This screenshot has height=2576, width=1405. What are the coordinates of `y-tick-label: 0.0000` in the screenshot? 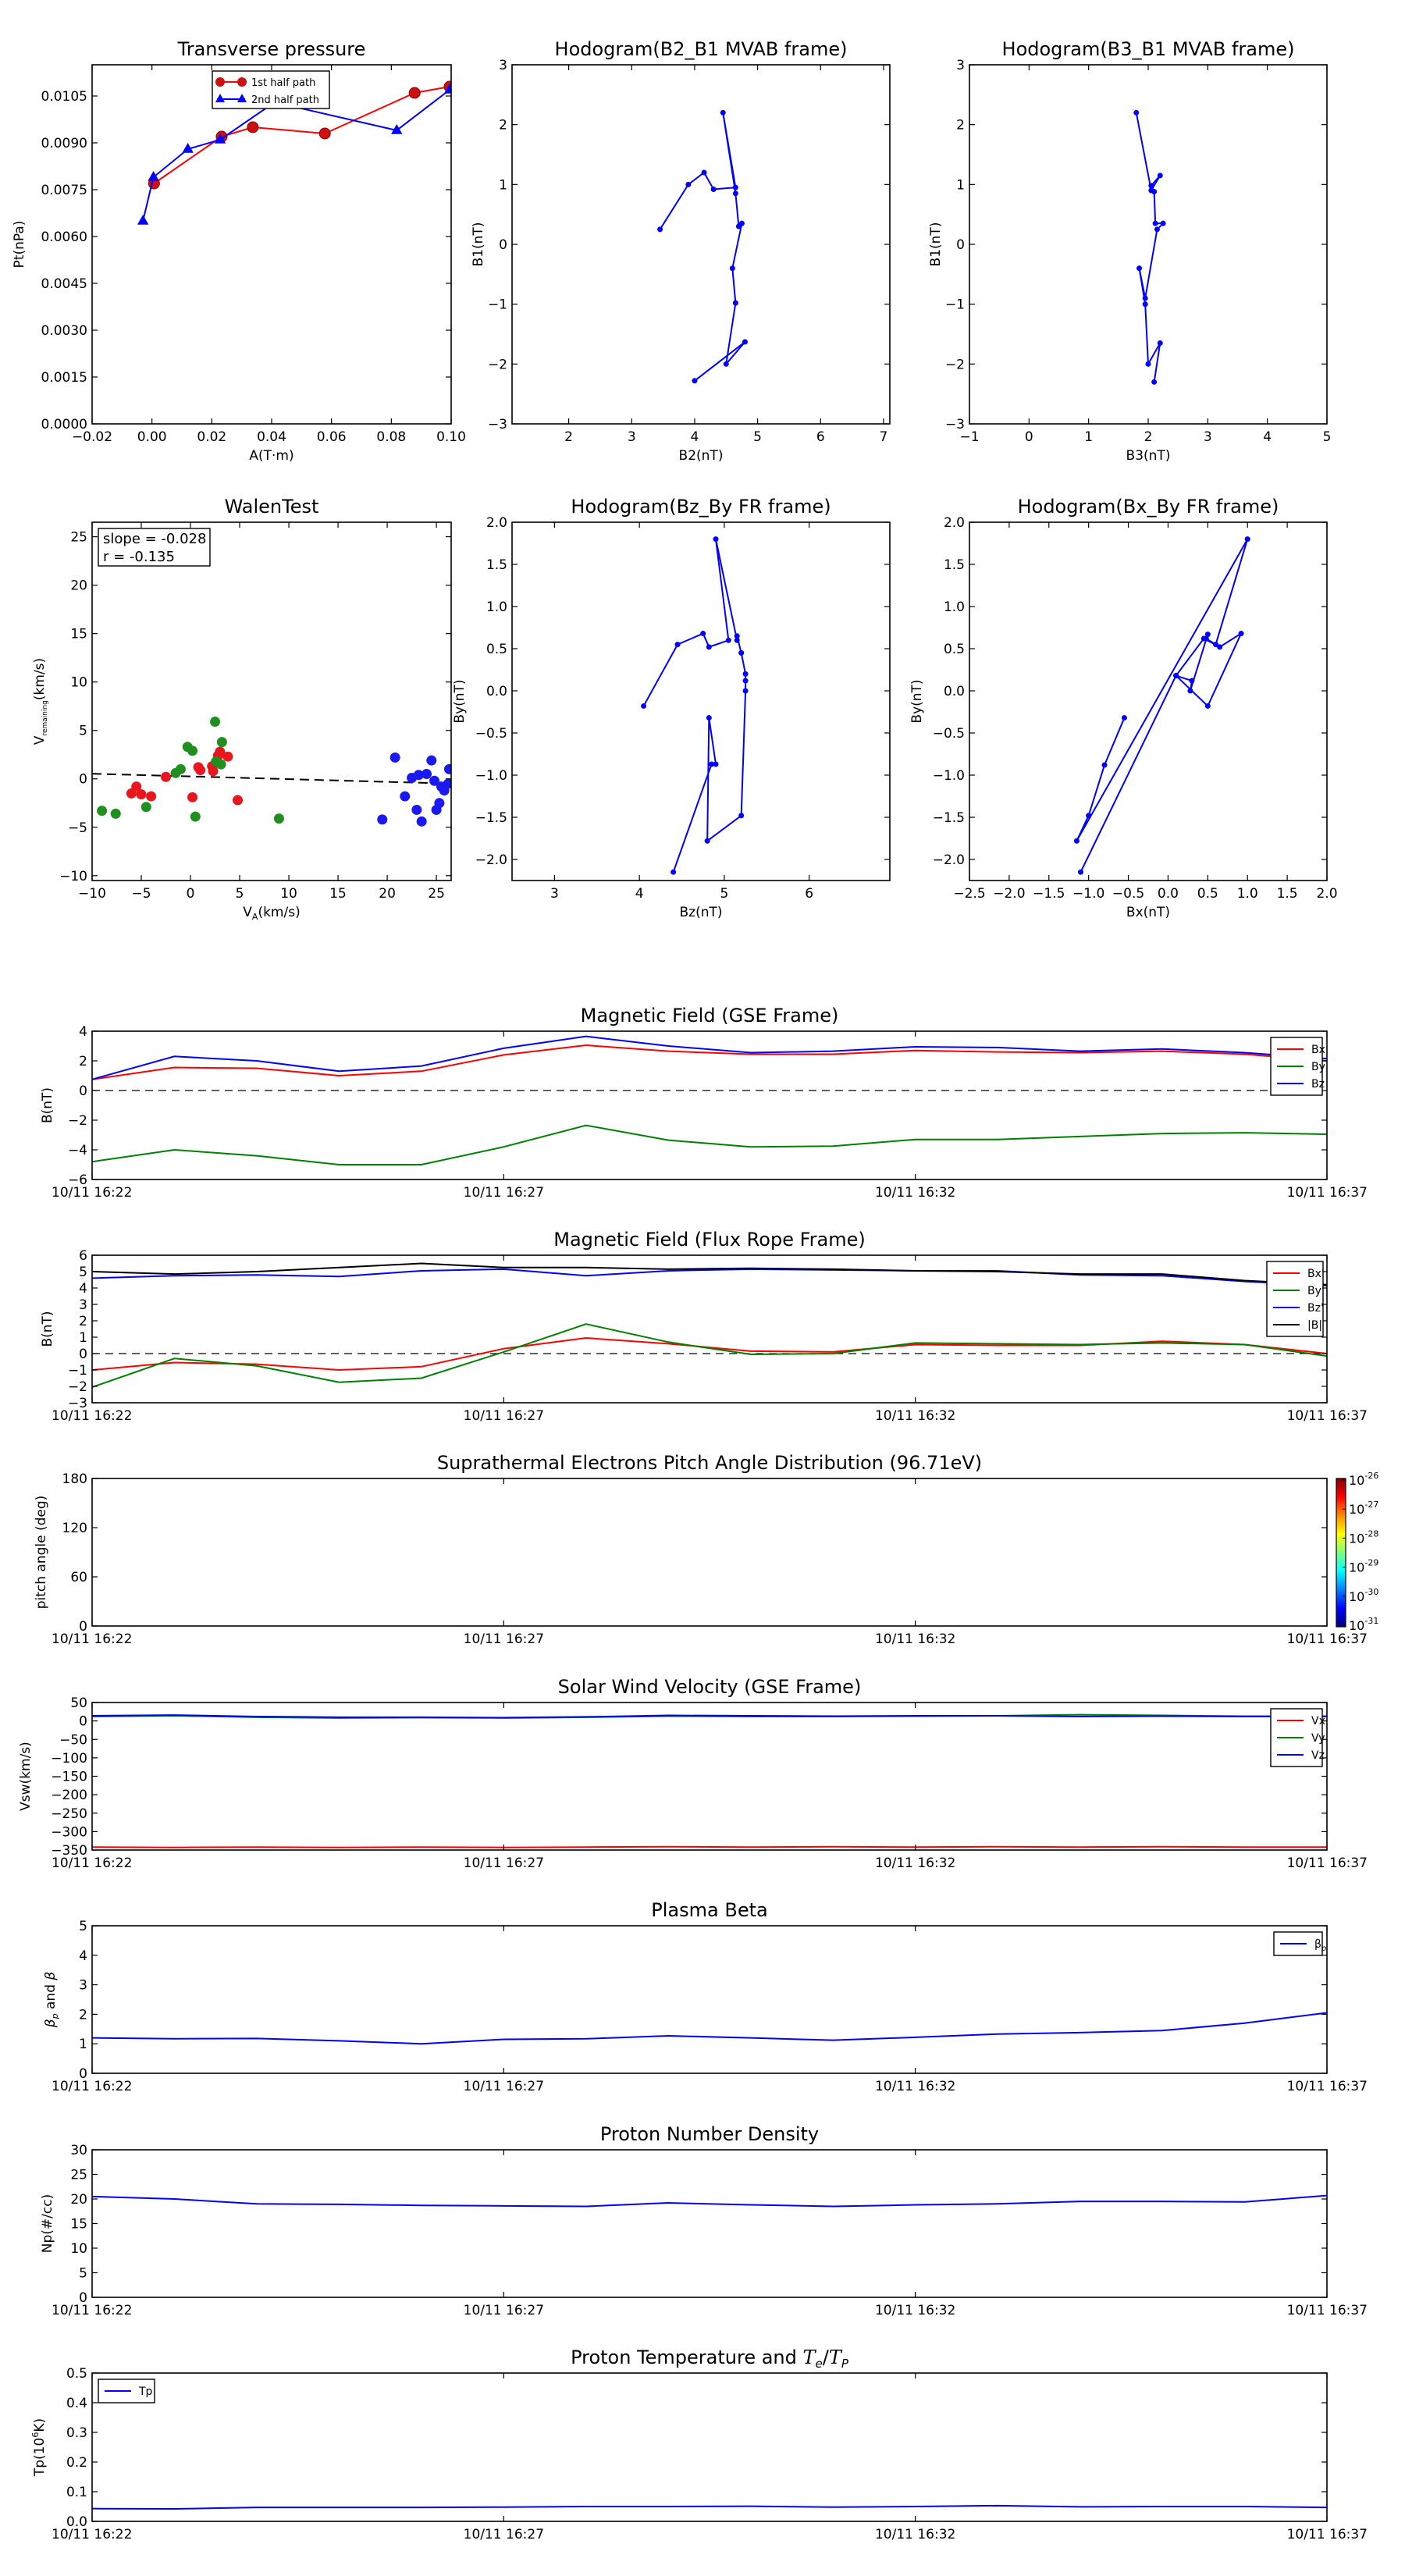 It's located at (64, 424).